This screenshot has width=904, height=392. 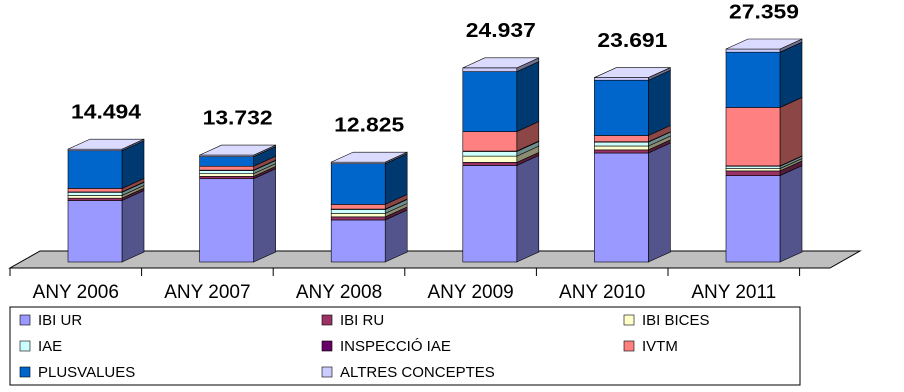 I want to click on total-label: 12.825, so click(x=369, y=125).